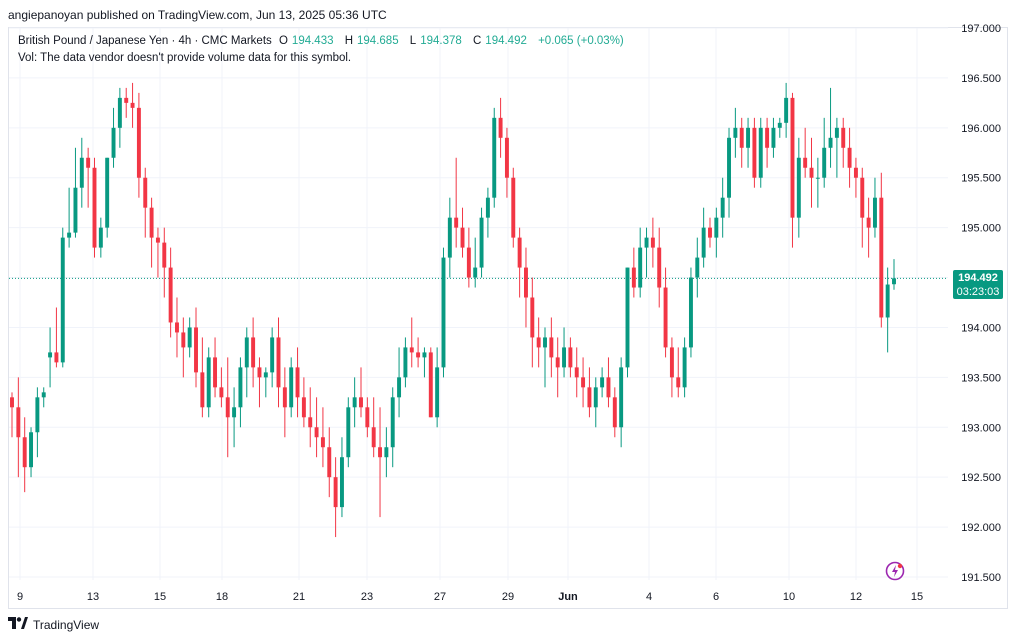  Describe the element at coordinates (978, 292) in the screenshot. I see `bar-countdown: 03:23:03` at that location.